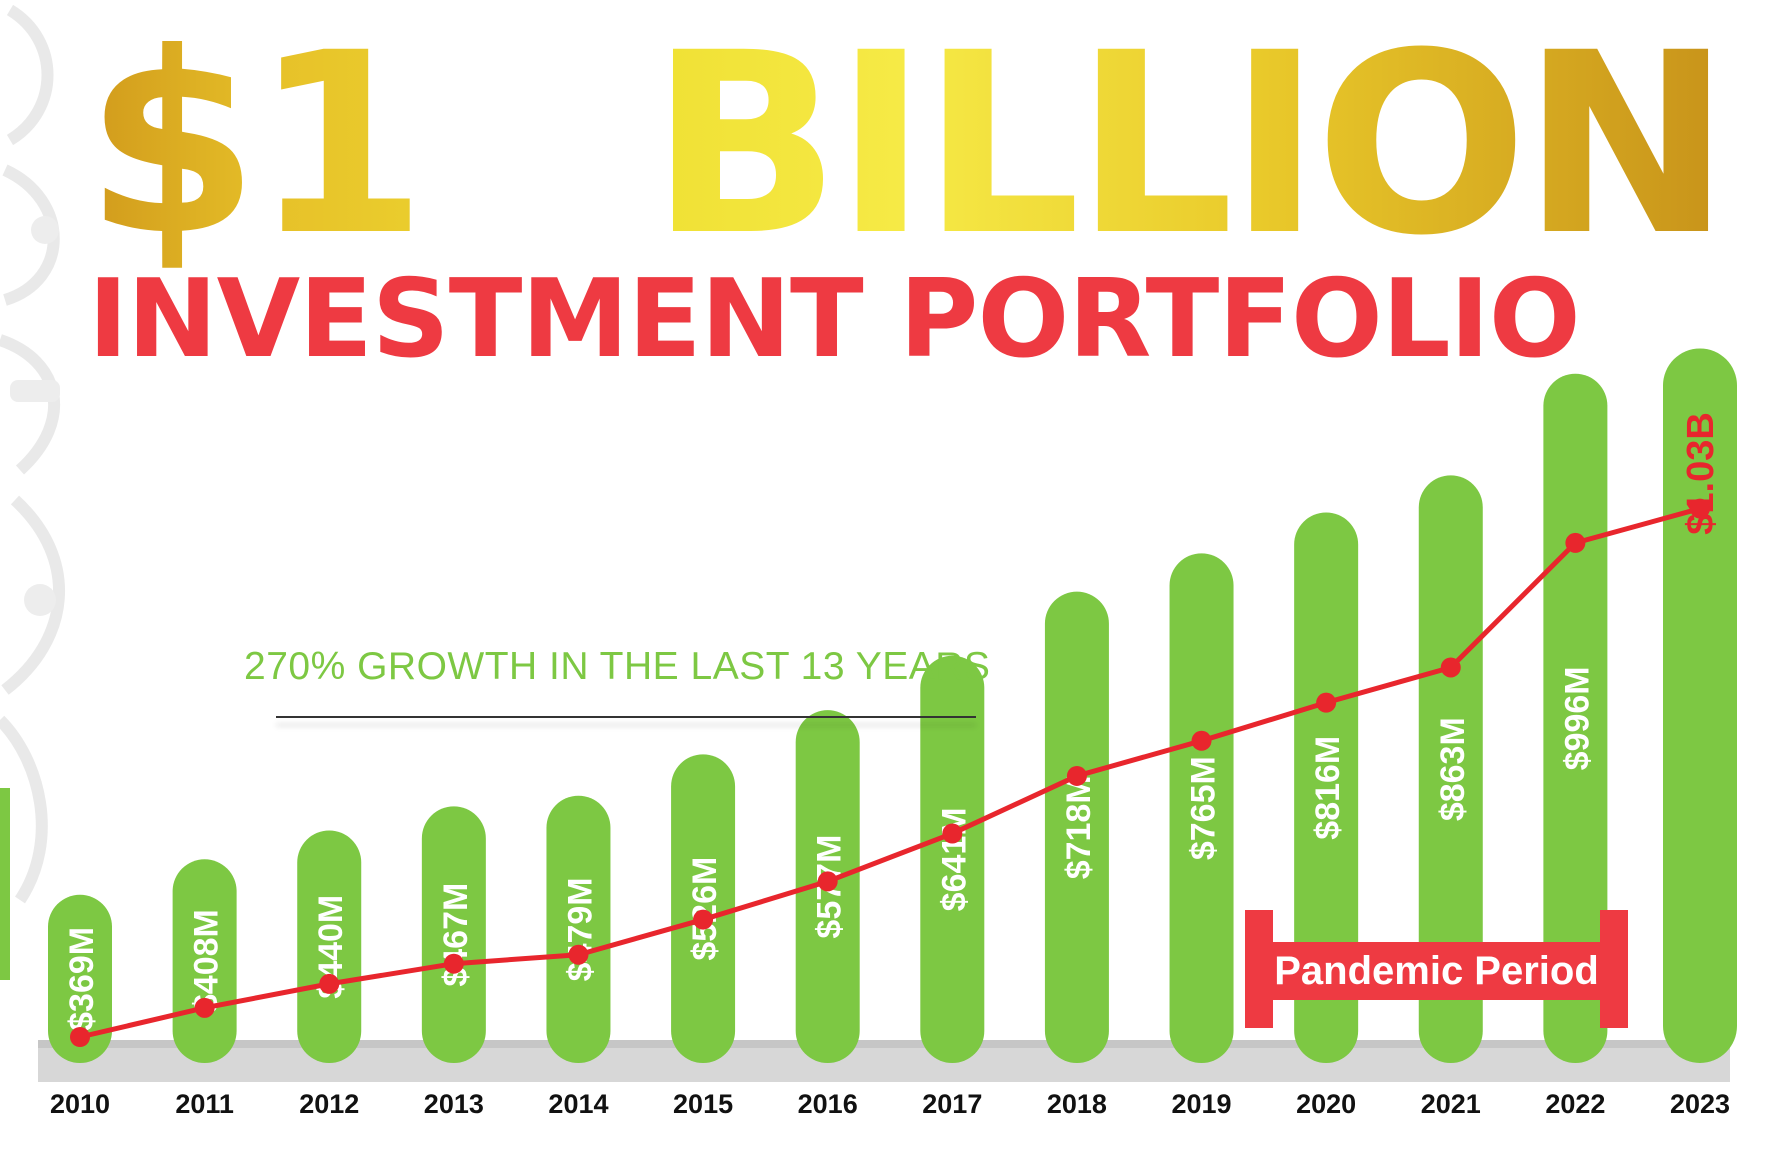  I want to click on x-tick-label-2015: 2015, so click(703, 1104).